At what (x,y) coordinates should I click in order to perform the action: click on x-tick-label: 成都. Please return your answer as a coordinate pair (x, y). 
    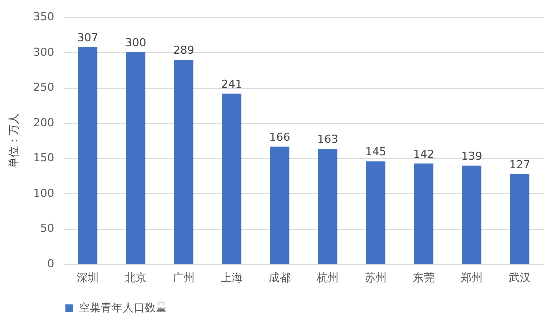
    Looking at the image, I should click on (280, 278).